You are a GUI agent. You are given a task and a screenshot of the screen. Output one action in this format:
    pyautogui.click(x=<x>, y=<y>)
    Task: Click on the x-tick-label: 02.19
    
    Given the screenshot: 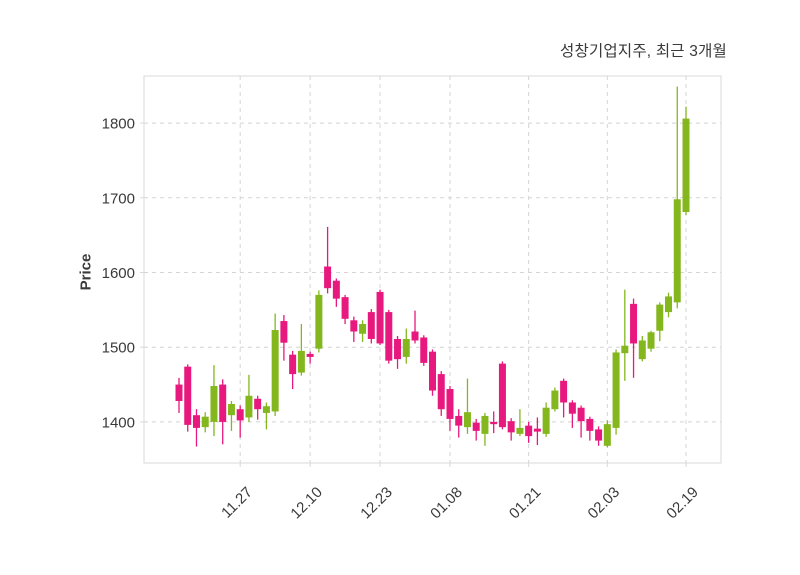 What is the action you would take?
    pyautogui.click(x=682, y=503)
    